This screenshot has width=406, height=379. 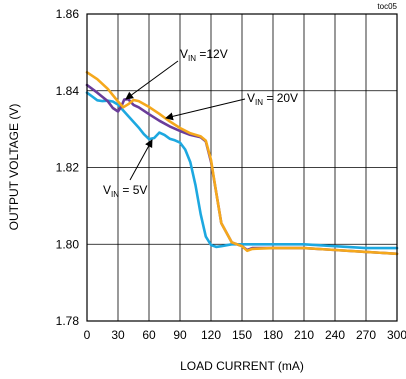 I want to click on y-tick-label: 1.80, so click(x=68, y=244).